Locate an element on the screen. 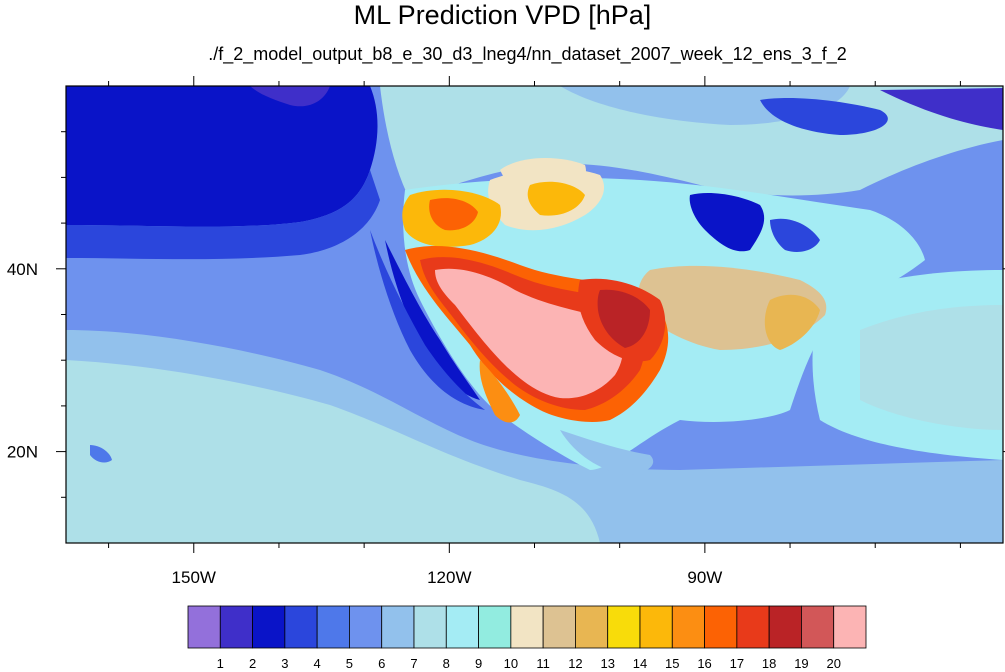  colorbar-label: 17 is located at coordinates (737, 663).